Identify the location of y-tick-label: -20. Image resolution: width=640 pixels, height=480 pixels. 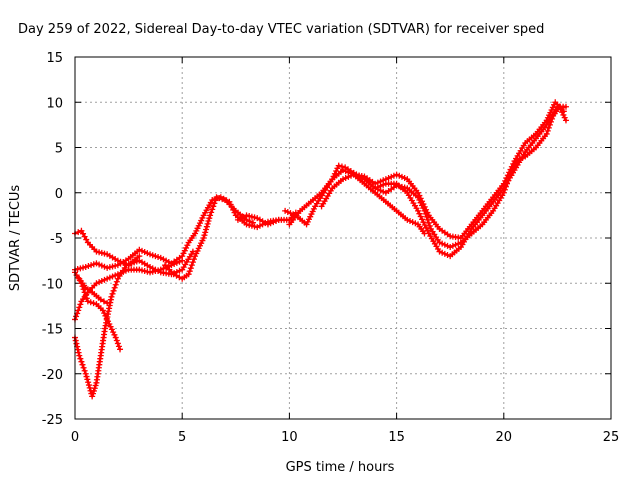
(52, 375).